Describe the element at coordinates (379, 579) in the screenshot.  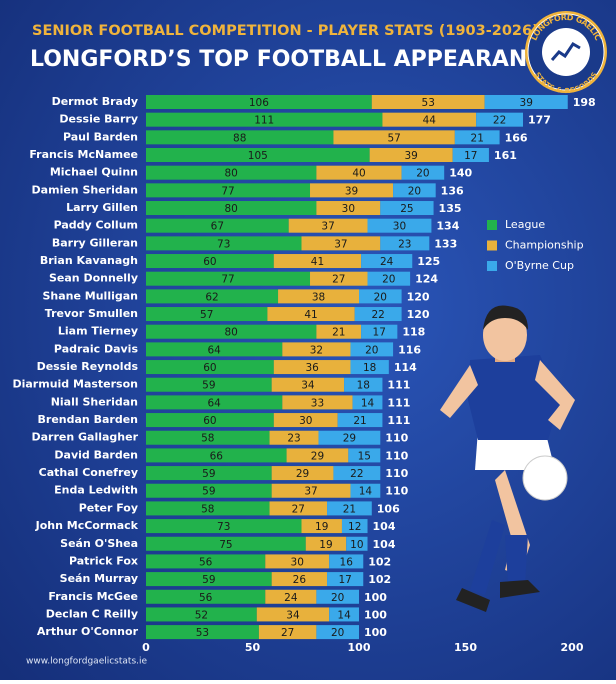
I see `total-label: 102` at that location.